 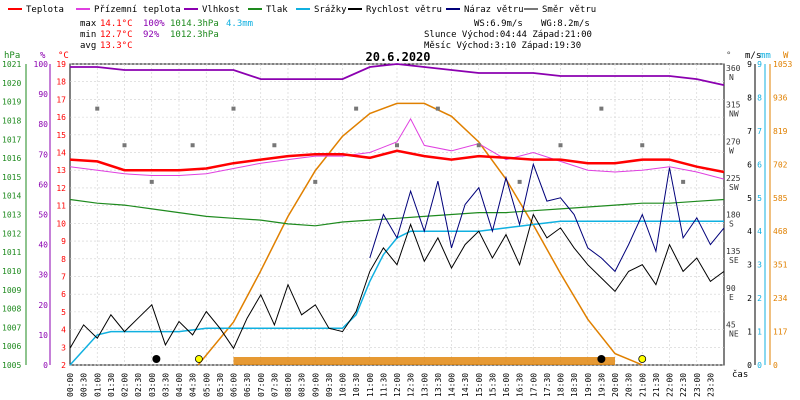 I want to click on series-temperature, so click(x=397, y=161).